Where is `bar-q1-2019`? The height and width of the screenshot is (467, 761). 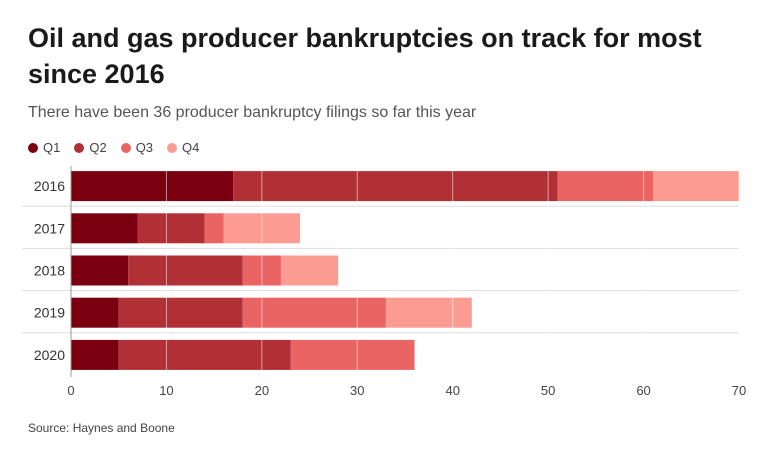
bar-q1-2019 is located at coordinates (95, 312).